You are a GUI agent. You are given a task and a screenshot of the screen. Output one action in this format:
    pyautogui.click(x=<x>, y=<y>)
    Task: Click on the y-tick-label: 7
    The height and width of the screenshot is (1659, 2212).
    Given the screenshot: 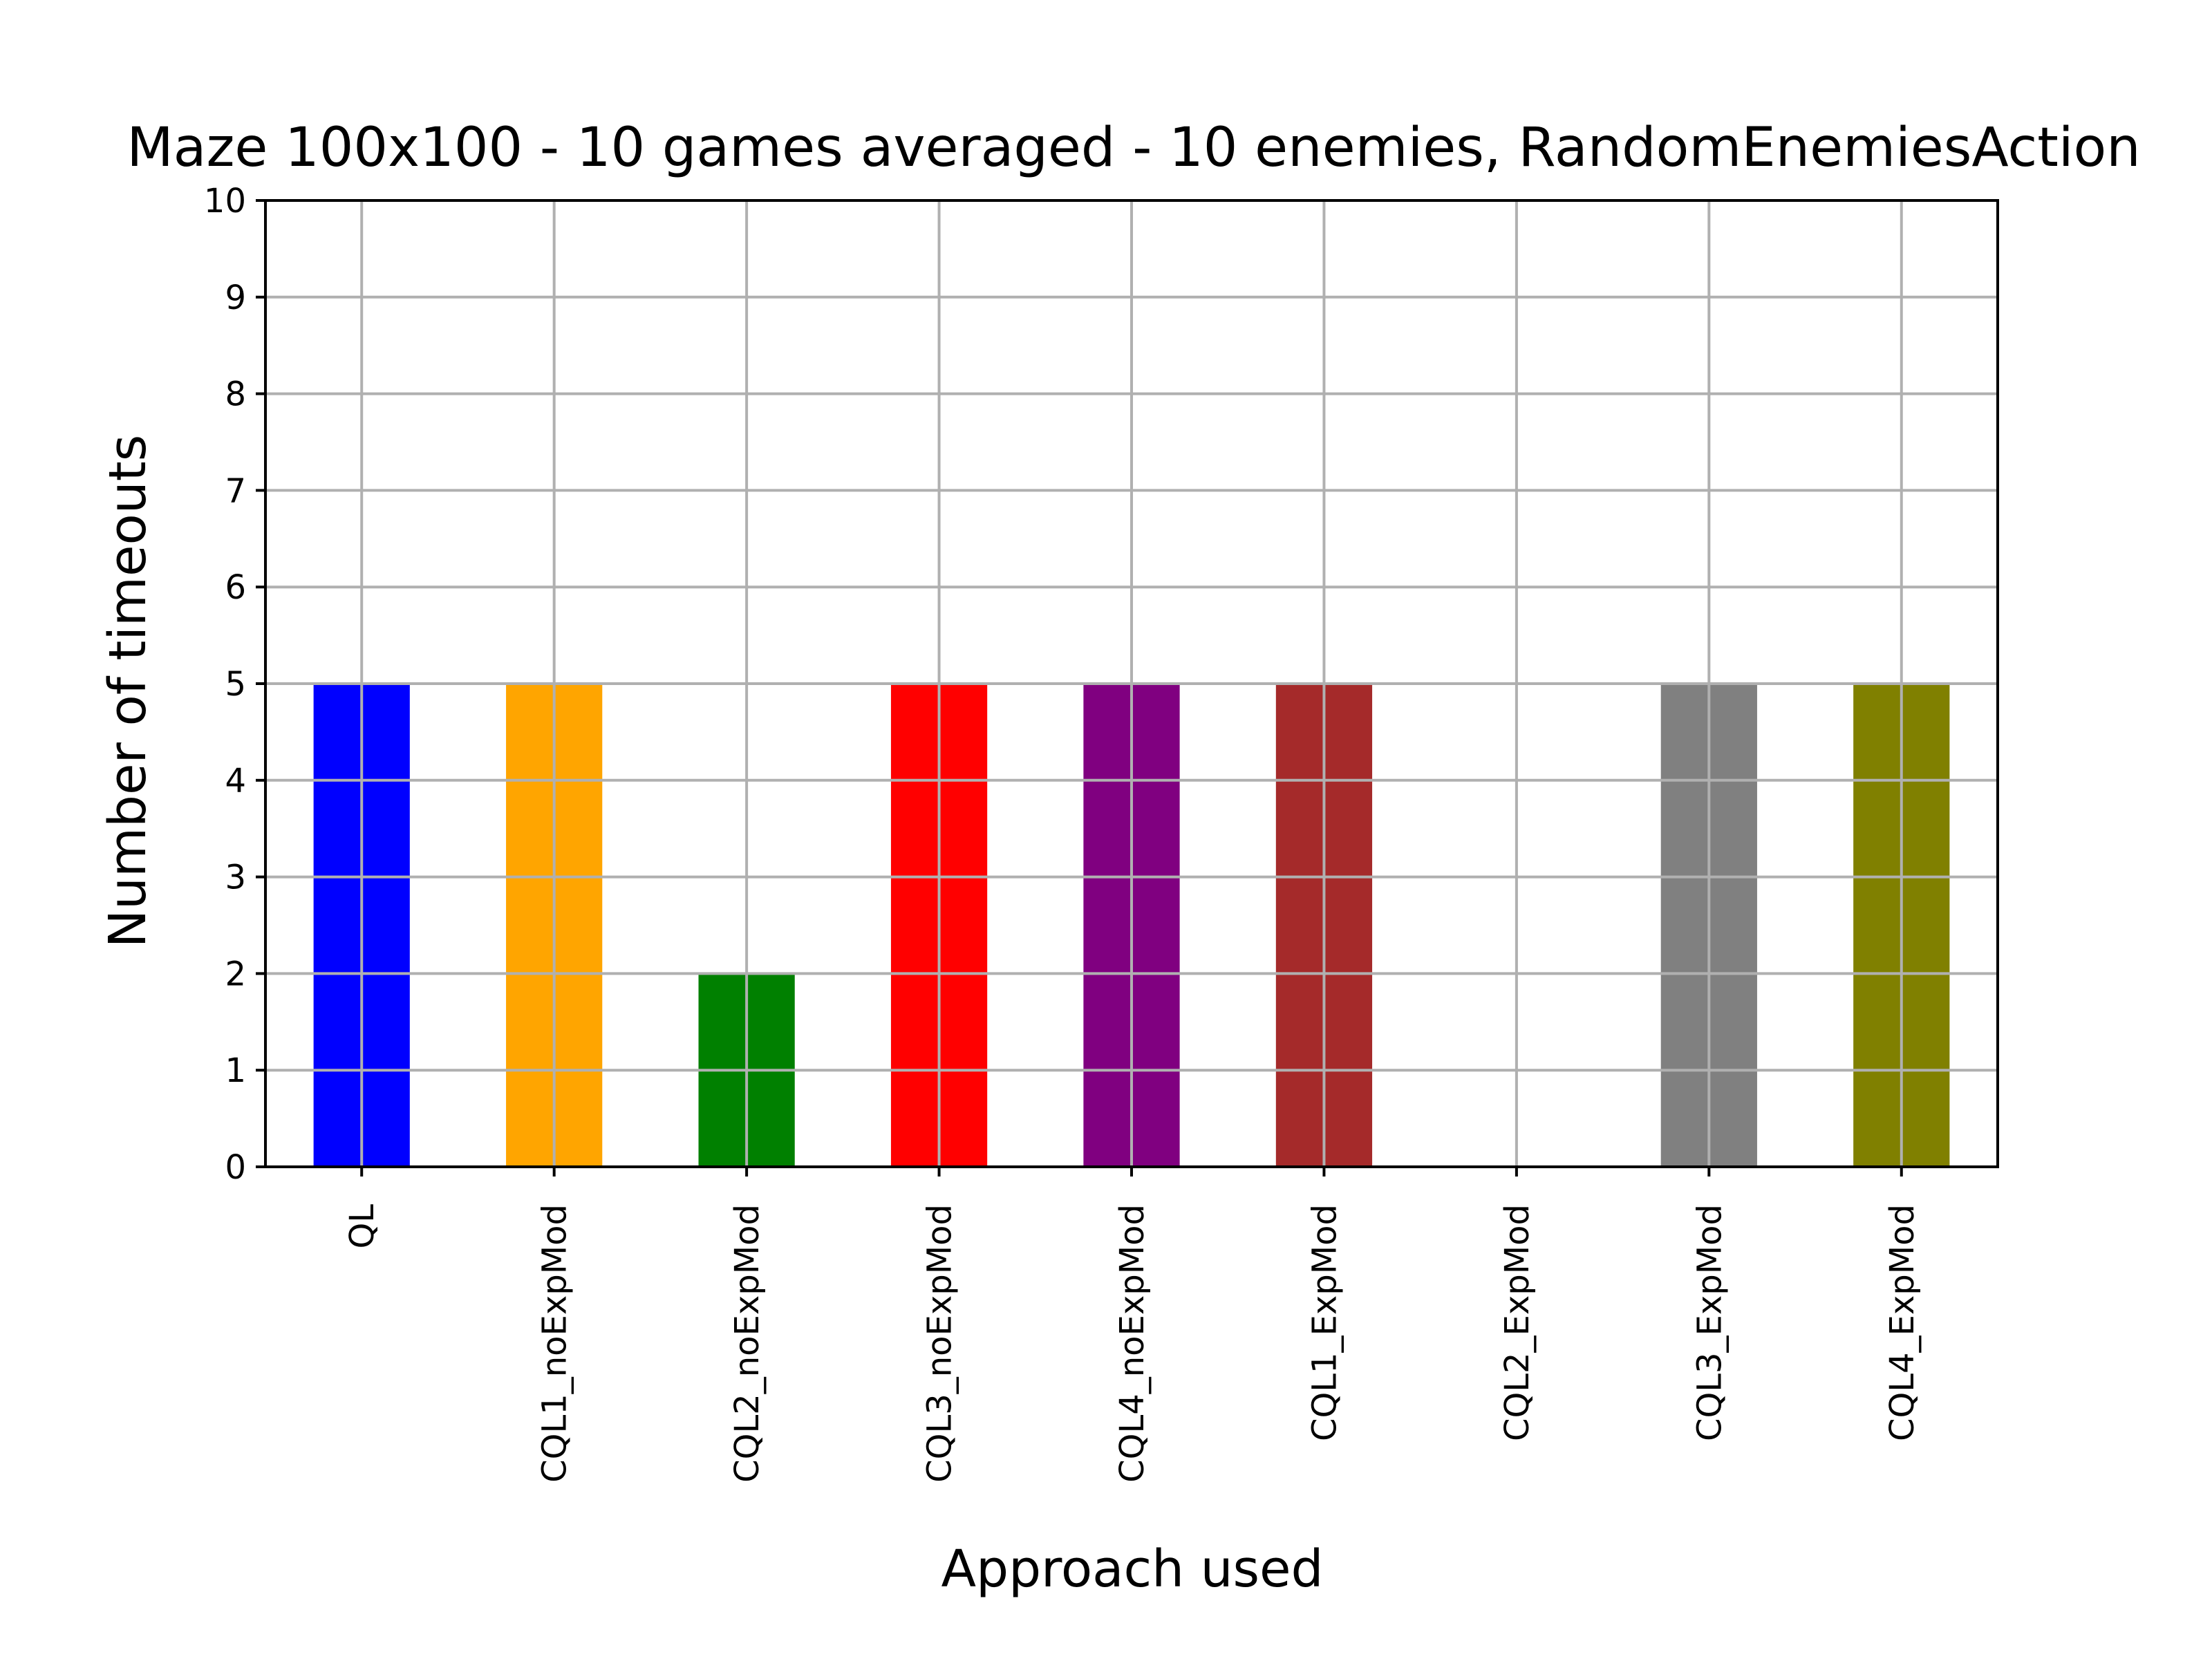 What is the action you would take?
    pyautogui.click(x=235, y=490)
    